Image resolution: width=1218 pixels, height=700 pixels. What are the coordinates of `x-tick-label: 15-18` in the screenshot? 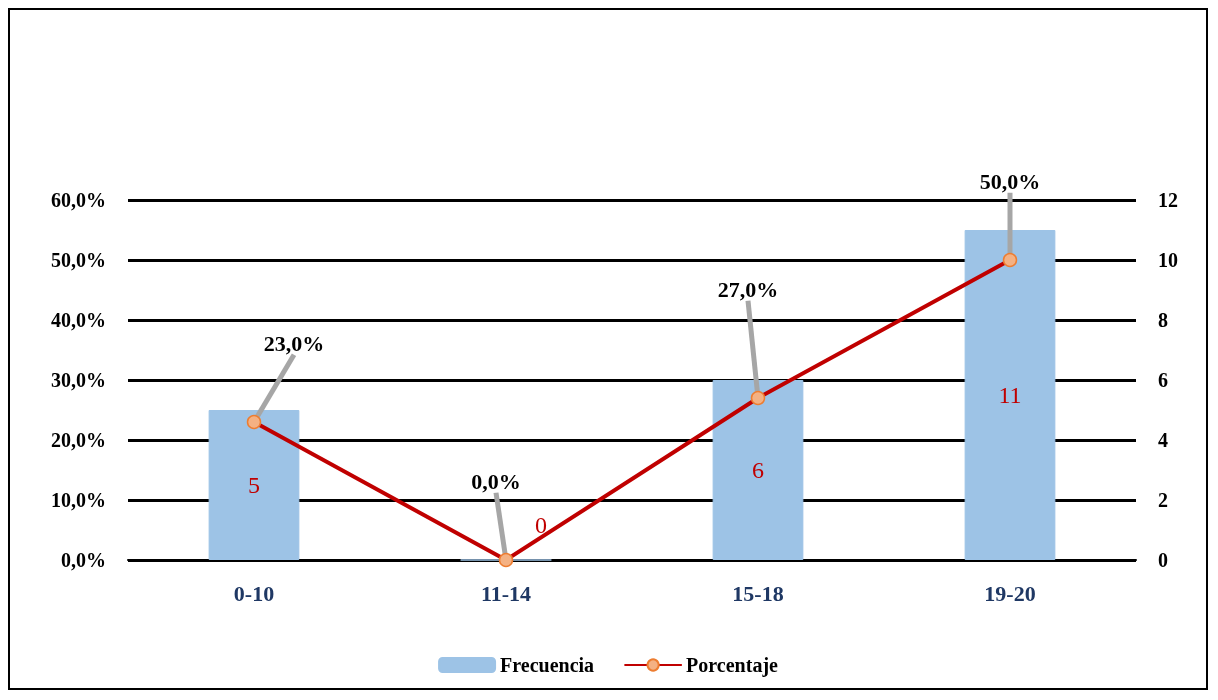 It's located at (758, 593).